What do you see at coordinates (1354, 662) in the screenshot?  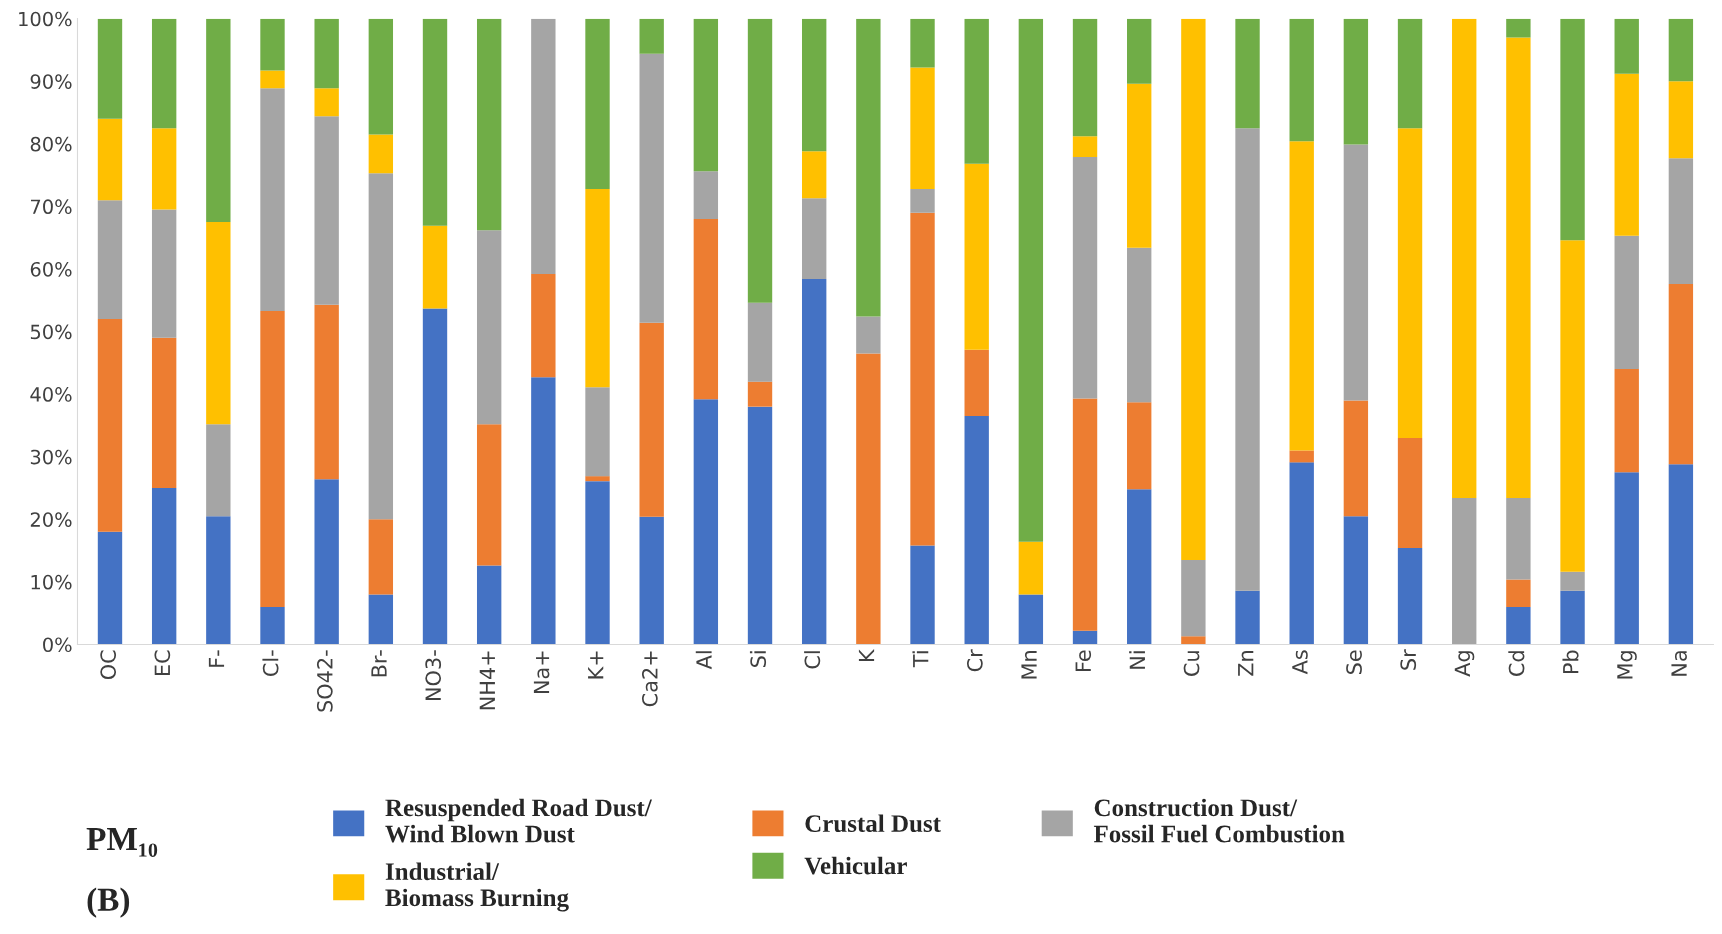 I see `x-tick-label: Se` at bounding box center [1354, 662].